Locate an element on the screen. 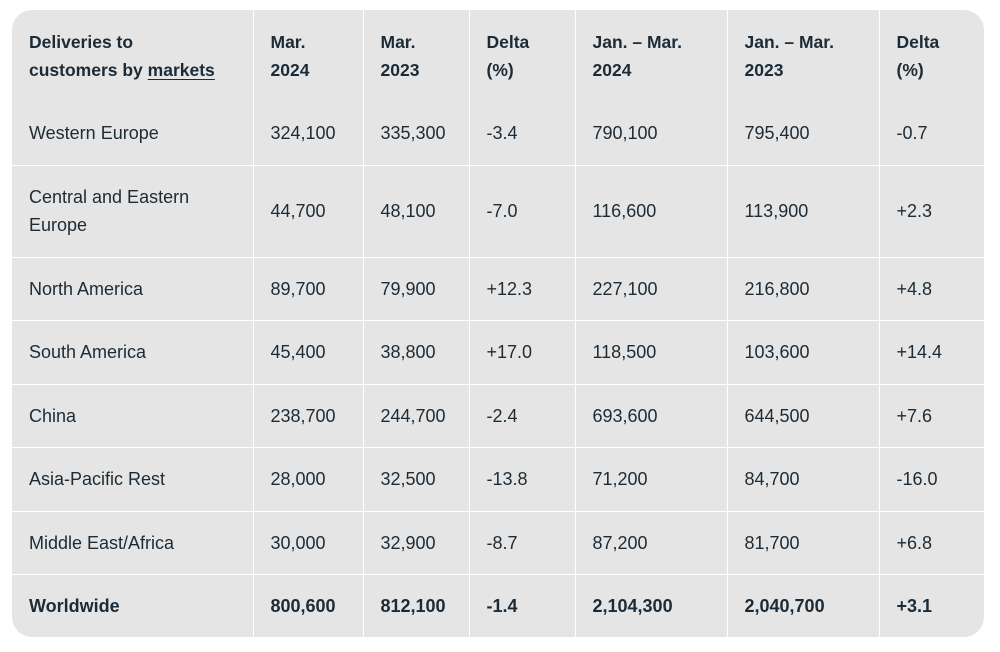  delta-month-cell: -13.8 is located at coordinates (522, 479).